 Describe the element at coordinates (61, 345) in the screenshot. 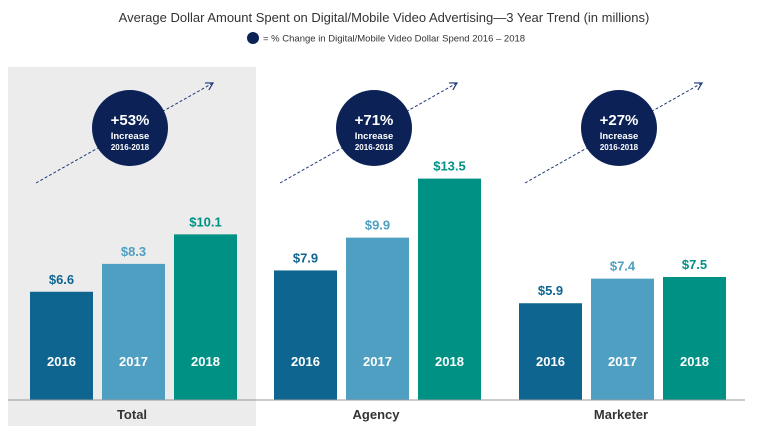

I see `bar-total-2016` at that location.